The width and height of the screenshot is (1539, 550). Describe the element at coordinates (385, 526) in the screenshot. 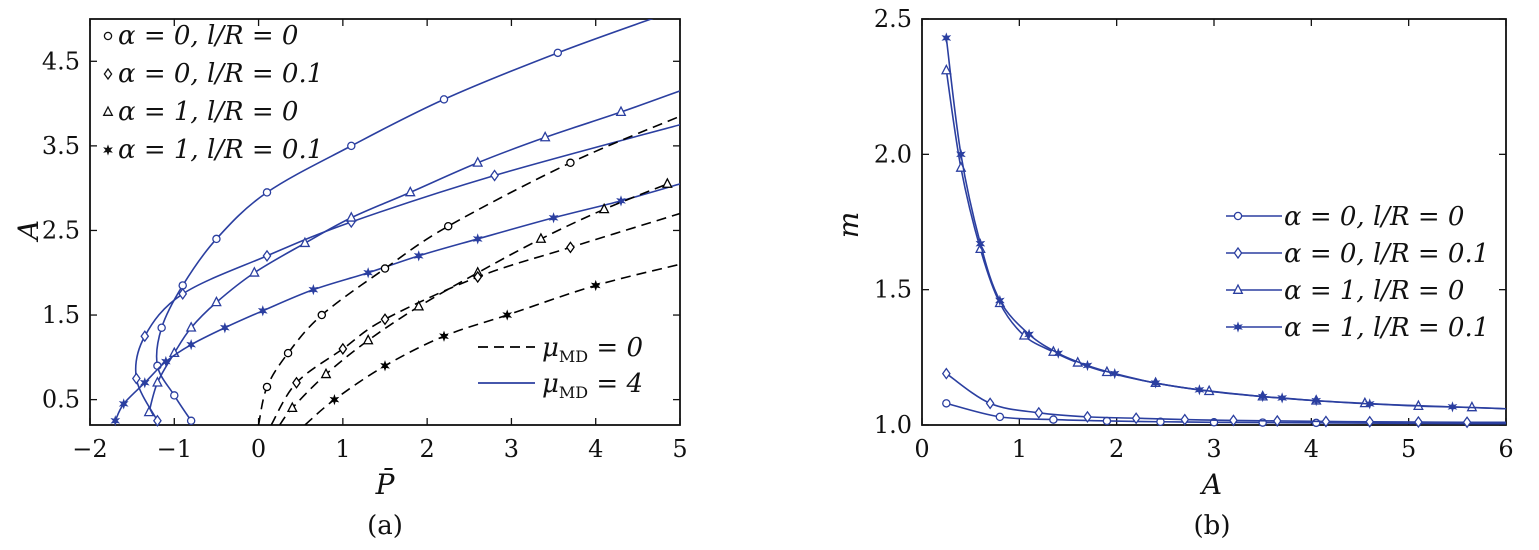

I see `caption-a: (a)` at that location.